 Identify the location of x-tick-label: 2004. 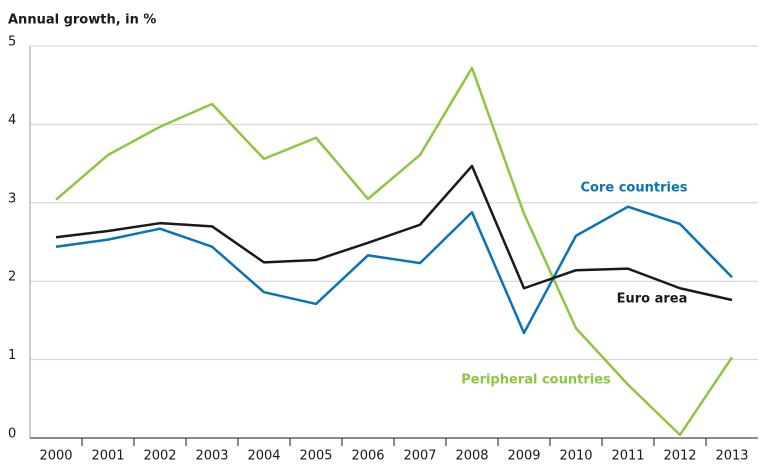
(263, 456).